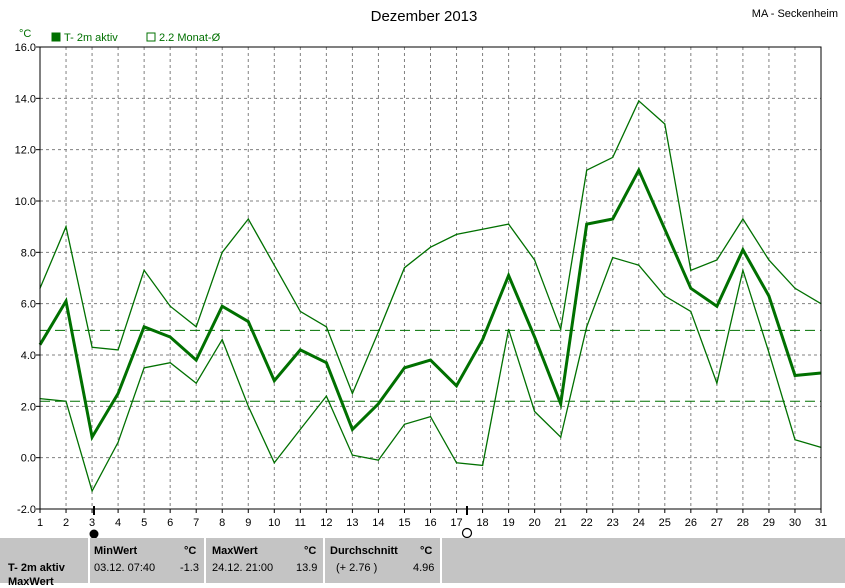 Image resolution: width=845 pixels, height=588 pixels. Describe the element at coordinates (222, 523) in the screenshot. I see `x-tick-label: 8` at that location.